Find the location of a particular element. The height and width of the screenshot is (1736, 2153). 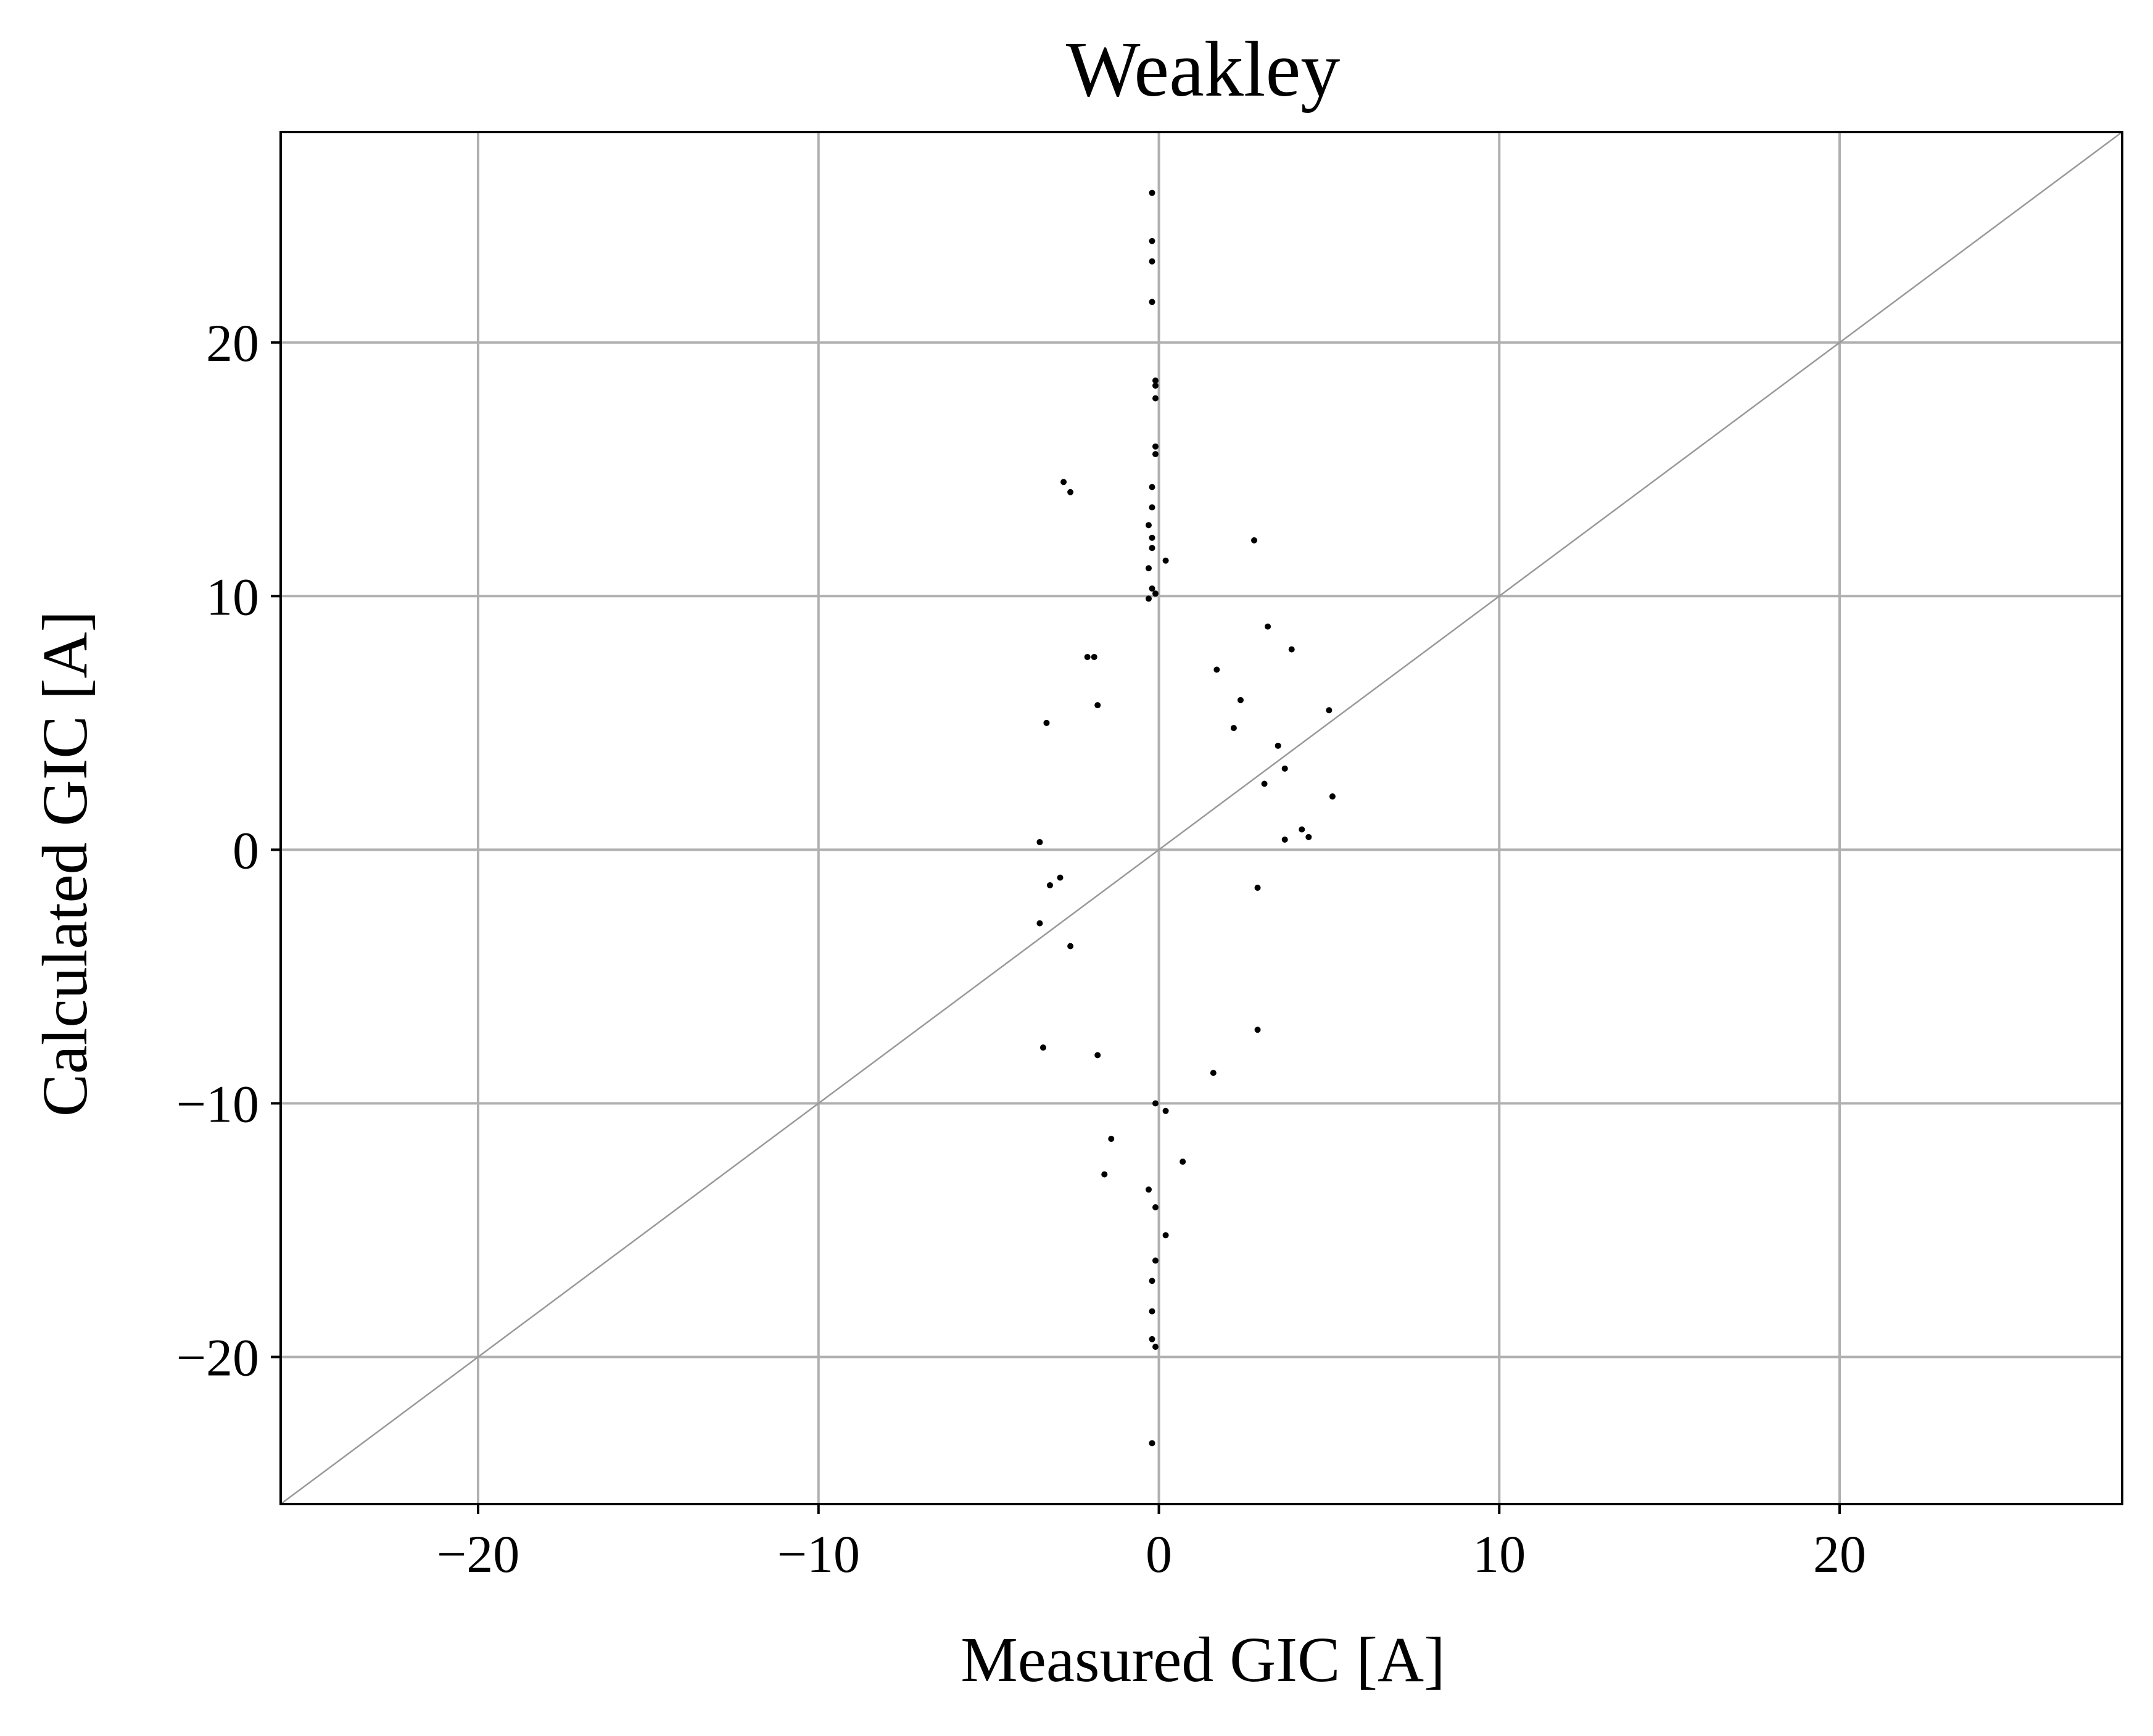

y-tick-label: −20 is located at coordinates (217, 1357).